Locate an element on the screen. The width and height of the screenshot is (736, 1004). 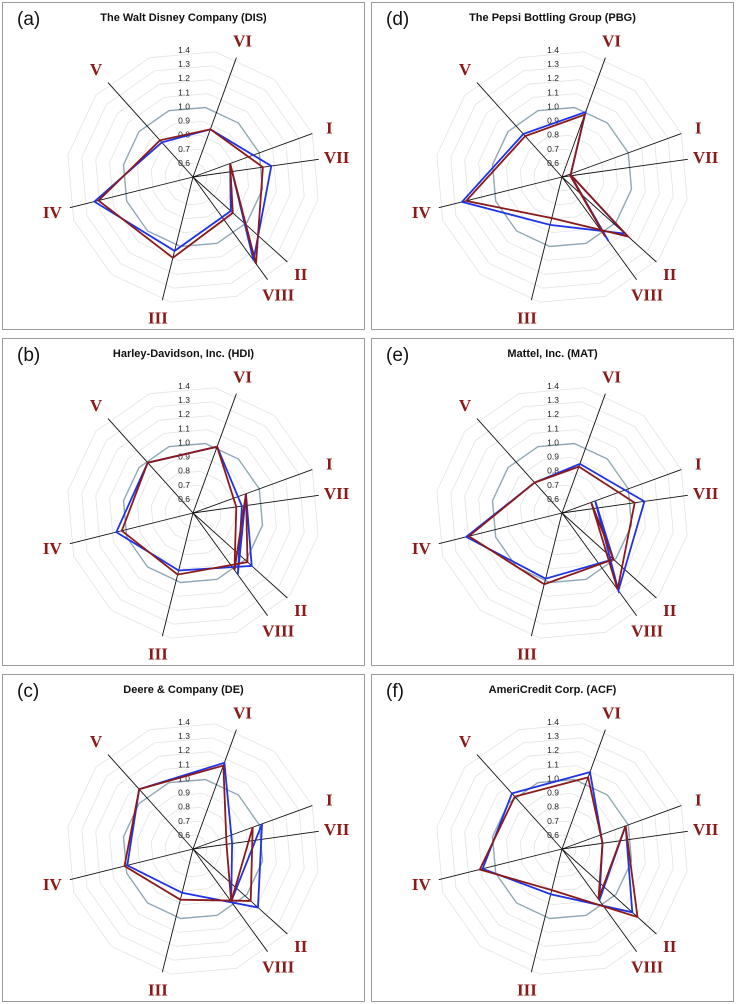
chart-title: The Walt Disney Company (DIS) is located at coordinates (183, 18).